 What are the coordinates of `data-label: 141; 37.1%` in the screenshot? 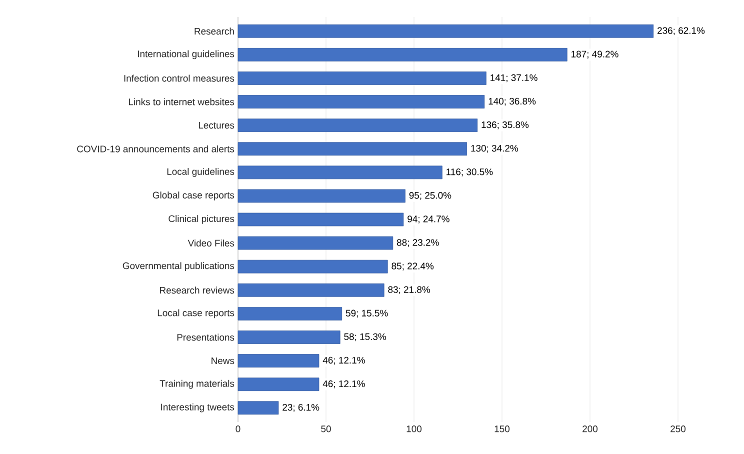 It's located at (514, 78).